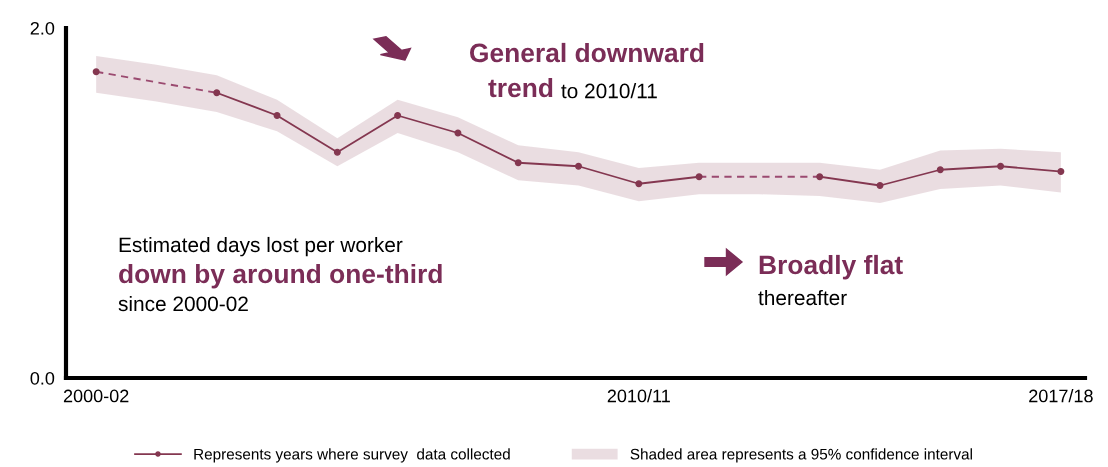  What do you see at coordinates (1061, 396) in the screenshot?
I see `x-tick-label: 2017/18` at bounding box center [1061, 396].